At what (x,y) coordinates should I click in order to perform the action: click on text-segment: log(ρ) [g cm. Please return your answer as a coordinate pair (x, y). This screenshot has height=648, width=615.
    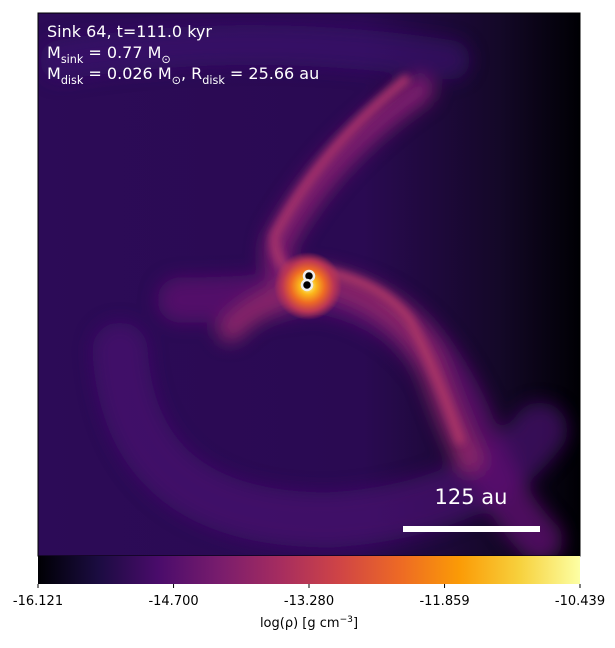
    Looking at the image, I should click on (300, 623).